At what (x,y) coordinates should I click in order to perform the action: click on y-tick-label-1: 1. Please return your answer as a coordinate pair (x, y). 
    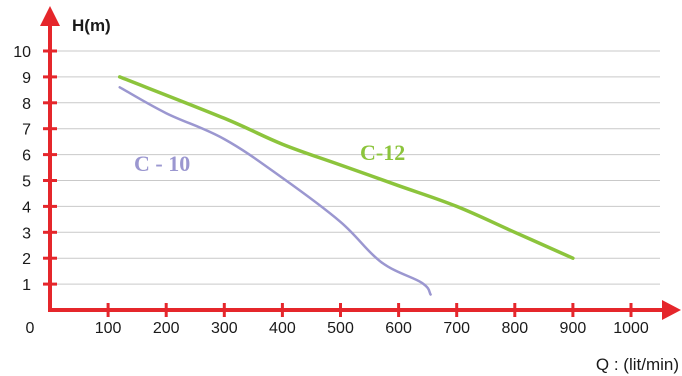
    Looking at the image, I should click on (26, 285).